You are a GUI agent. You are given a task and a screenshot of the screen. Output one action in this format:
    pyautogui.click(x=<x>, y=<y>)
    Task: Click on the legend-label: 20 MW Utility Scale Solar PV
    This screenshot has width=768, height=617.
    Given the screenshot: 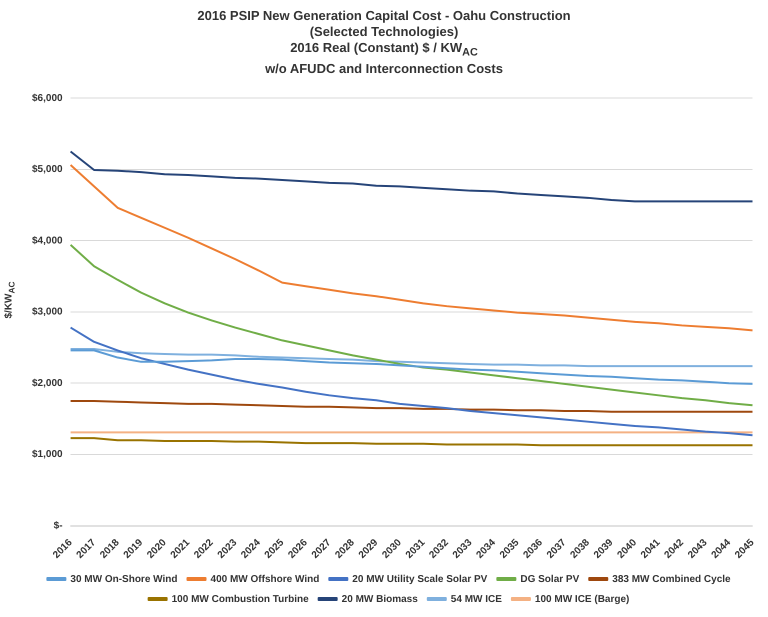 What is the action you would take?
    pyautogui.click(x=420, y=579)
    